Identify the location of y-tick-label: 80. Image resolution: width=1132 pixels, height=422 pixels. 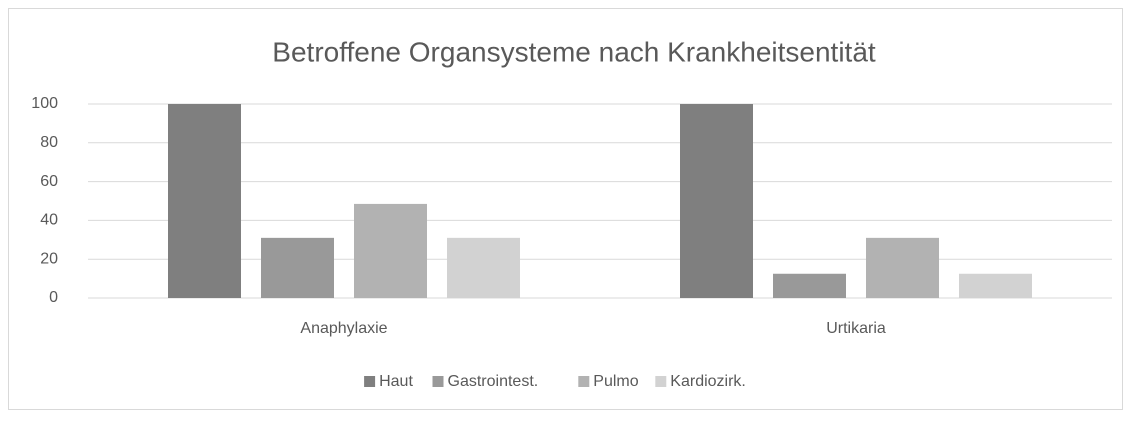
(49, 142).